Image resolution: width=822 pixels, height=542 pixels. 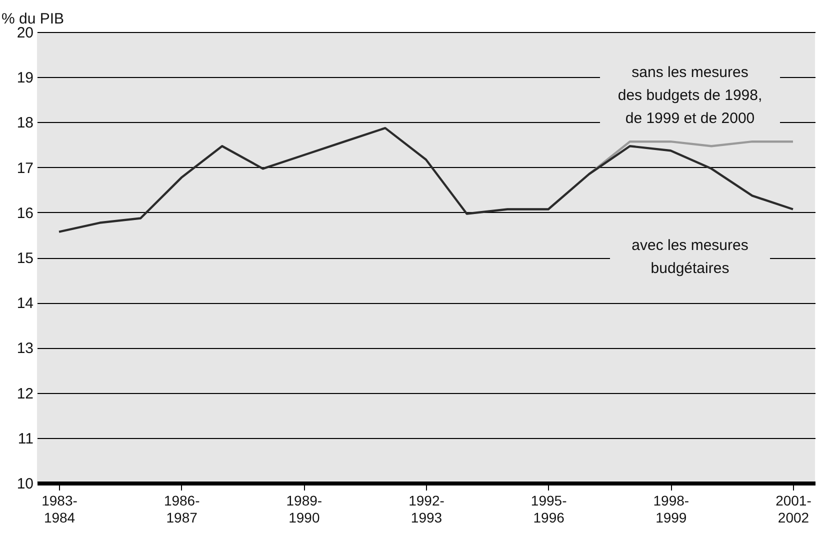 I want to click on x-tick-label: 1983- 1984, so click(x=60, y=509).